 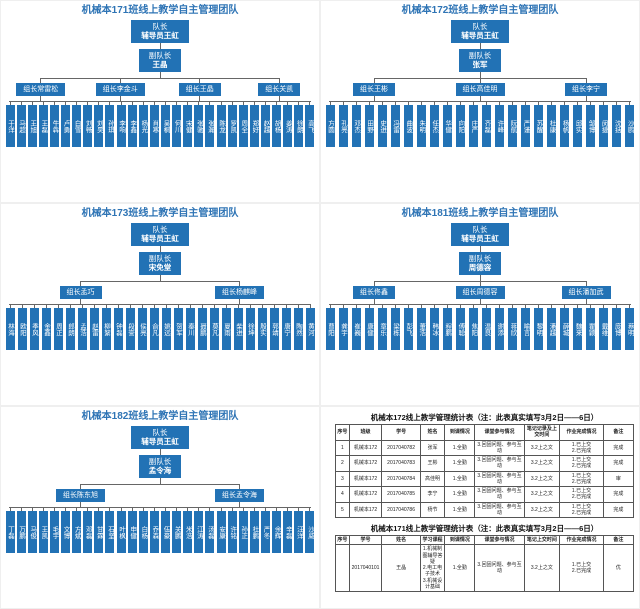 I want to click on table-title: 机械本171线上教学管理统计表（注：此表真实填写3月2日——6日）, so click(x=484, y=528).